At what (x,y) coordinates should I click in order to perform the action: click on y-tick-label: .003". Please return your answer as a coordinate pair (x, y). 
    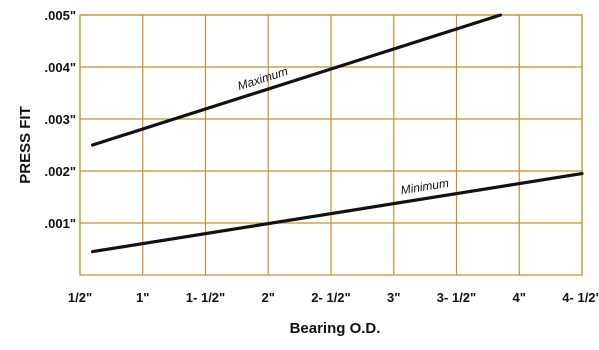
    Looking at the image, I should click on (60, 119).